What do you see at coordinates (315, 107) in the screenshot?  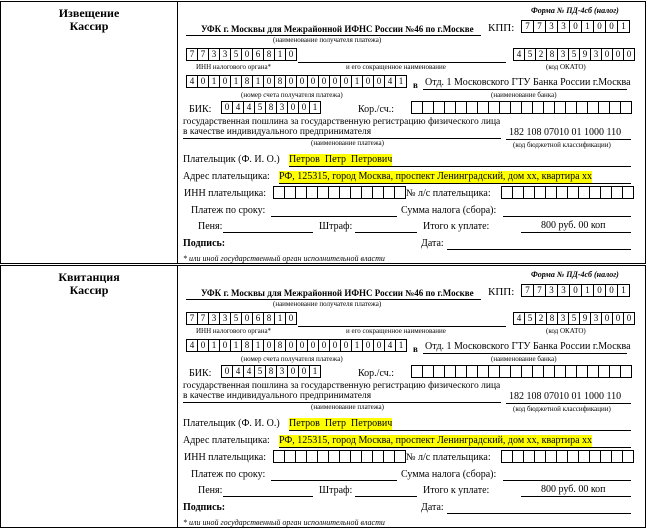 I see `bik-cell: 1` at bounding box center [315, 107].